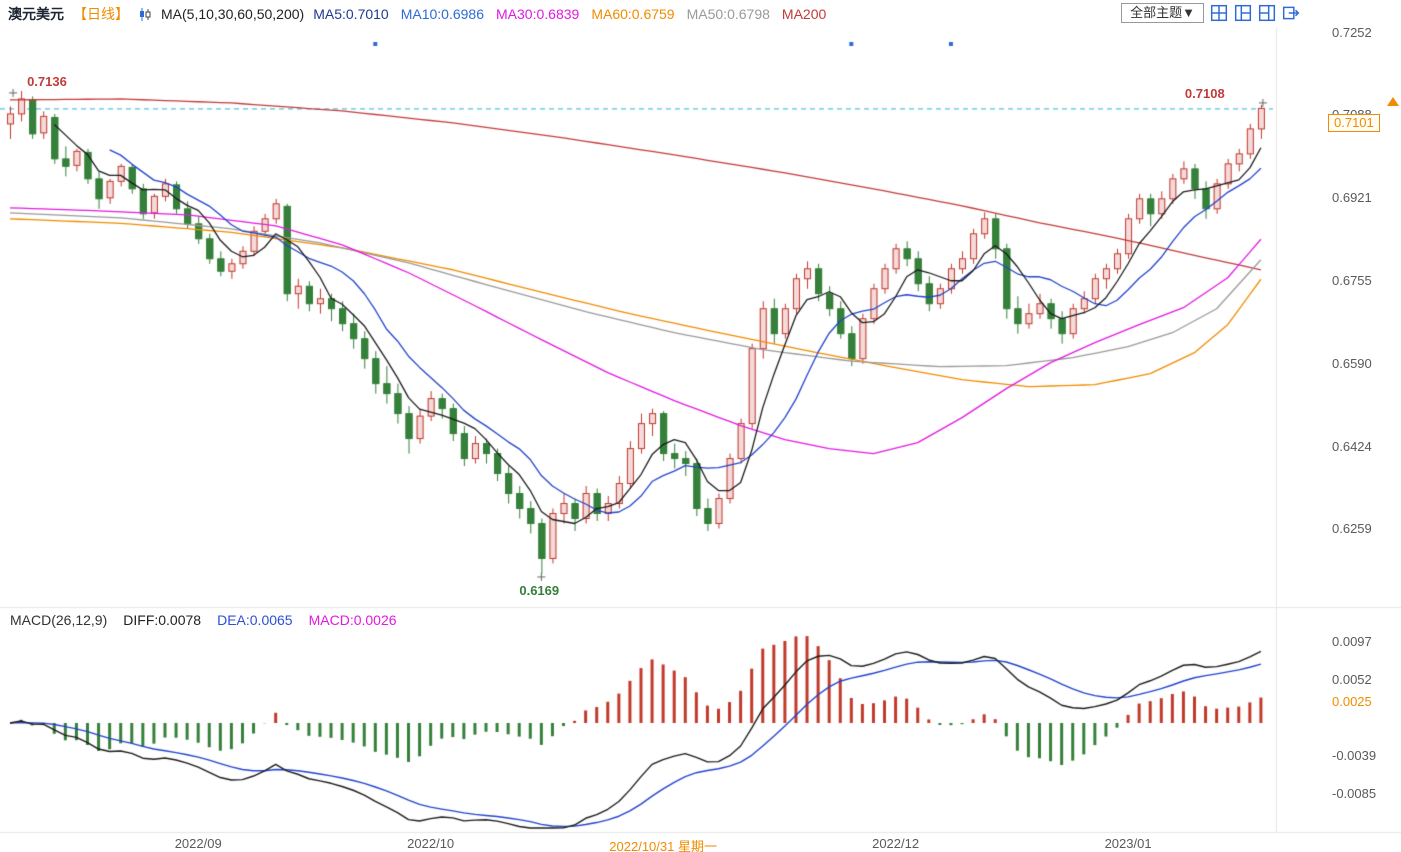 The width and height of the screenshot is (1401, 852). What do you see at coordinates (1266, 13) in the screenshot?
I see `layout-right-column-icon` at bounding box center [1266, 13].